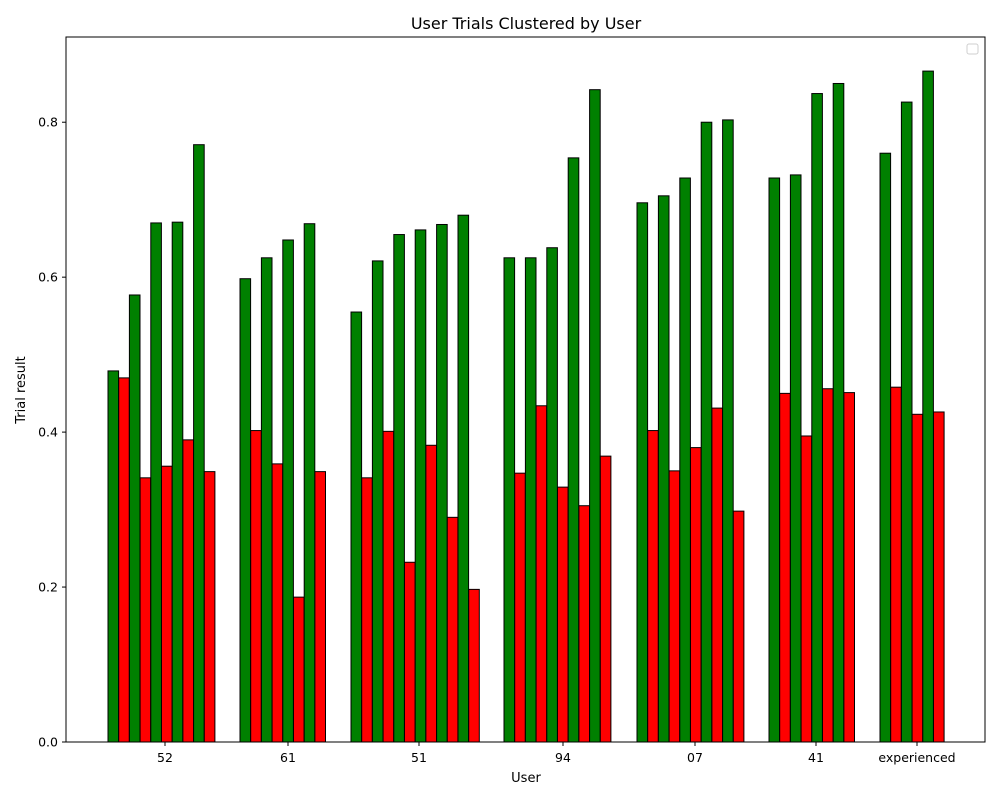  I want to click on x-axis-label: User, so click(526, 778).